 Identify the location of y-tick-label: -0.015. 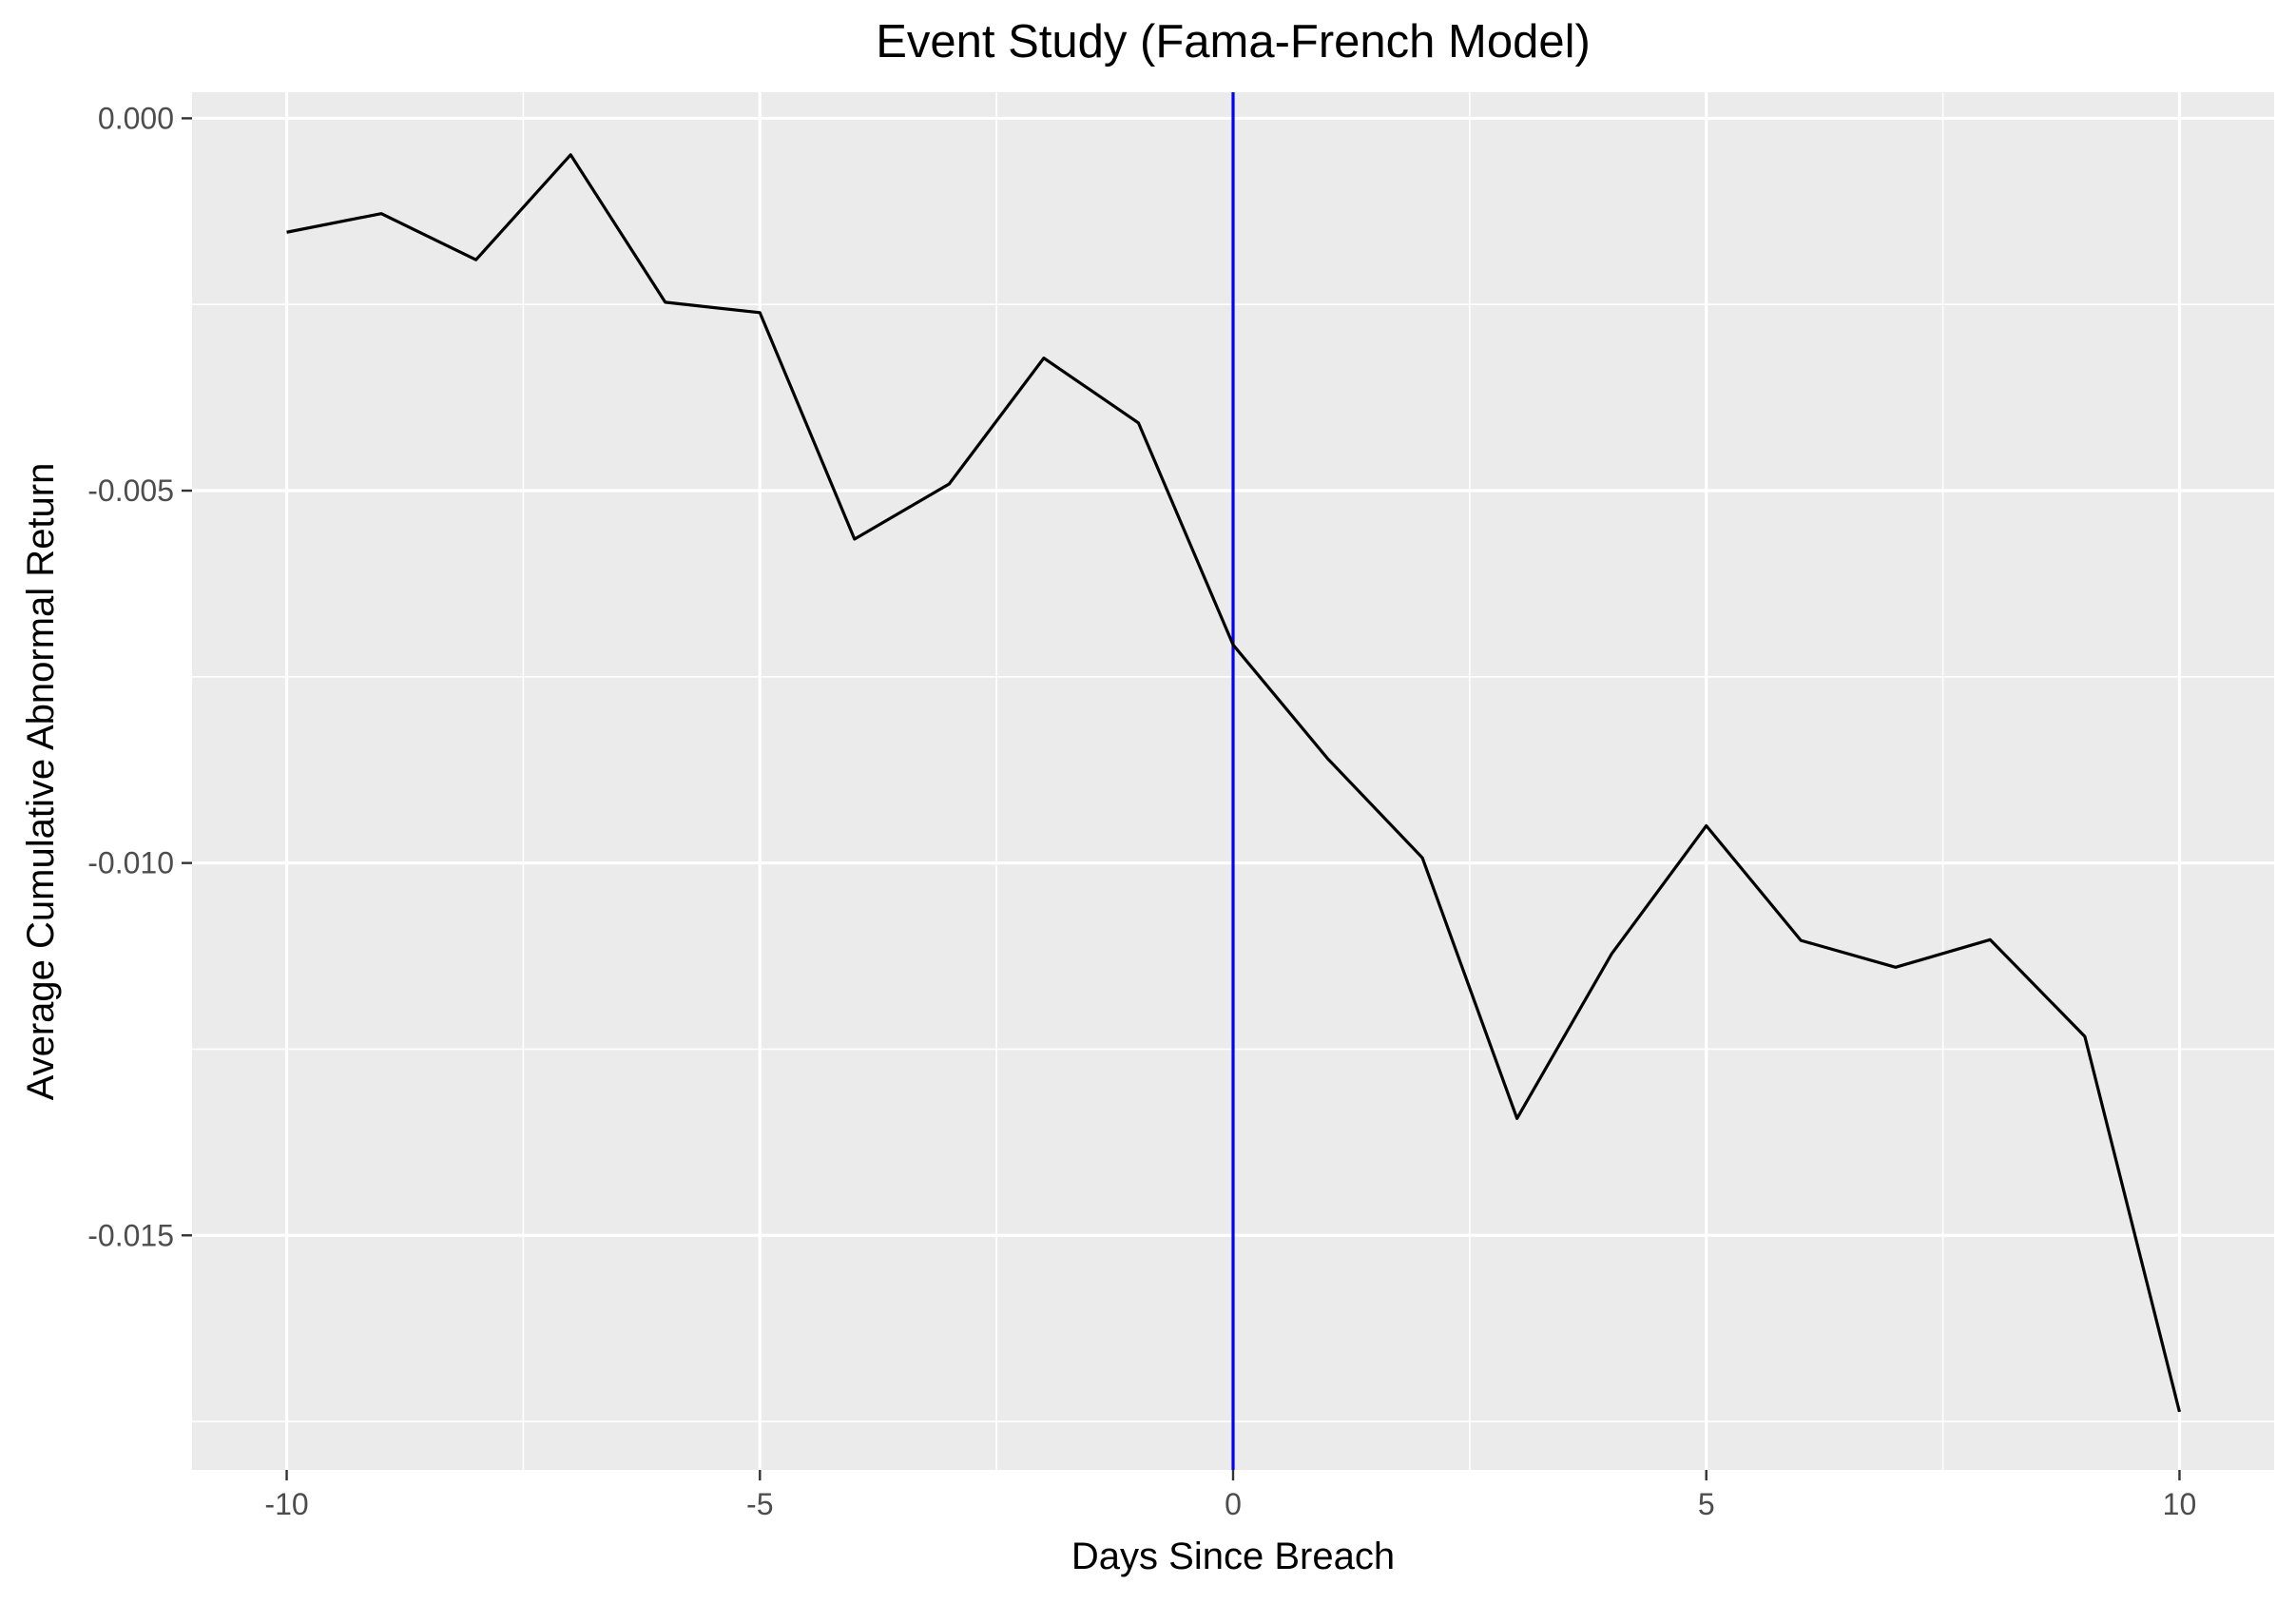
(130, 1235).